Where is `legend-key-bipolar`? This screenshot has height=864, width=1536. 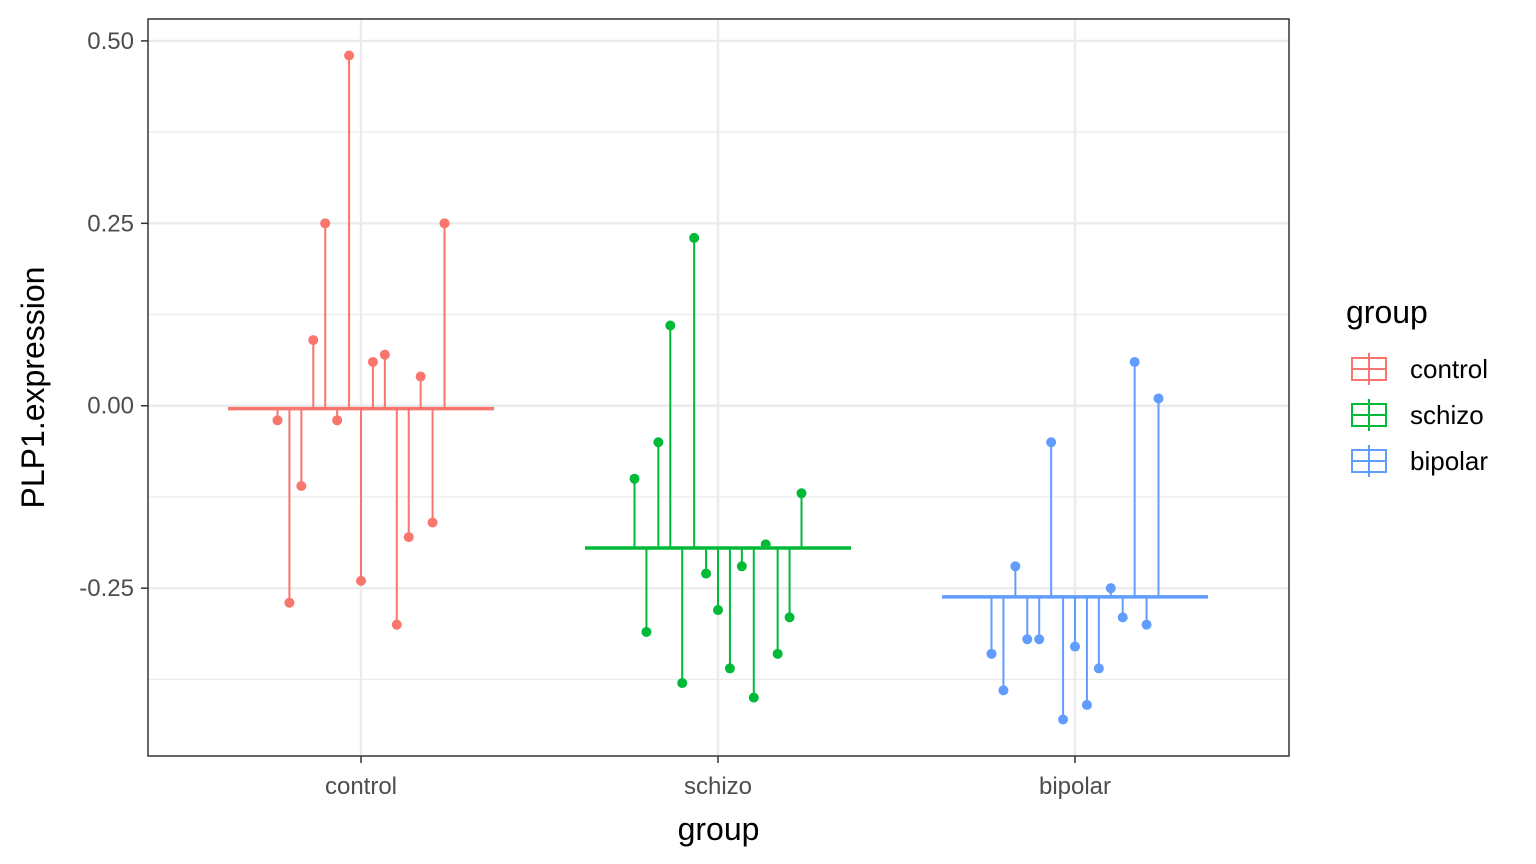 legend-key-bipolar is located at coordinates (1369, 461).